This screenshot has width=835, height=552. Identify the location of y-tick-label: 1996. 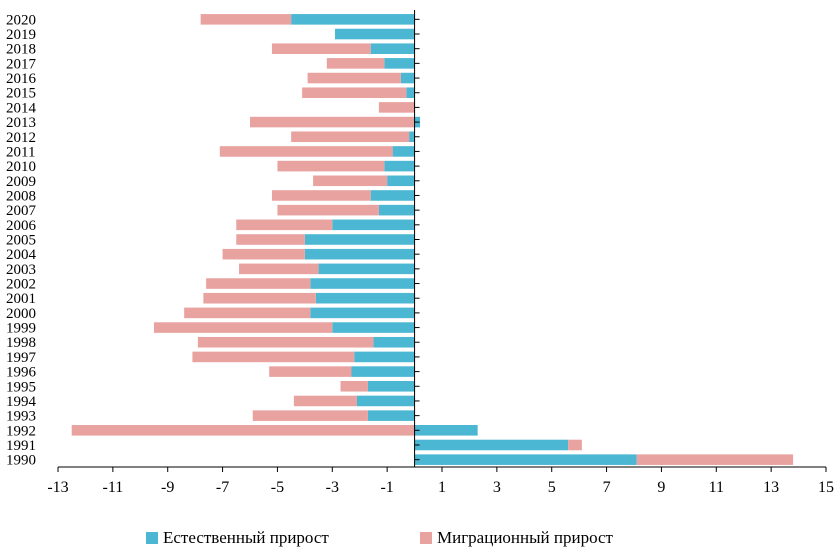
(21, 373).